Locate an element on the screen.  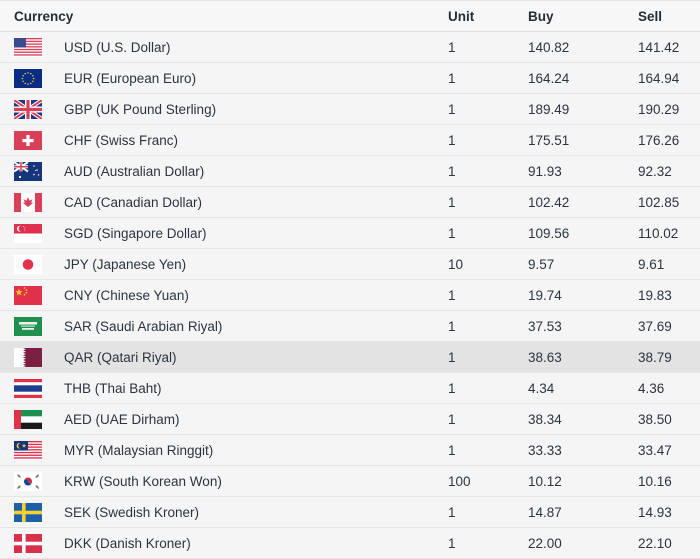
cell-sell-rate: 14.93 is located at coordinates (664, 512).